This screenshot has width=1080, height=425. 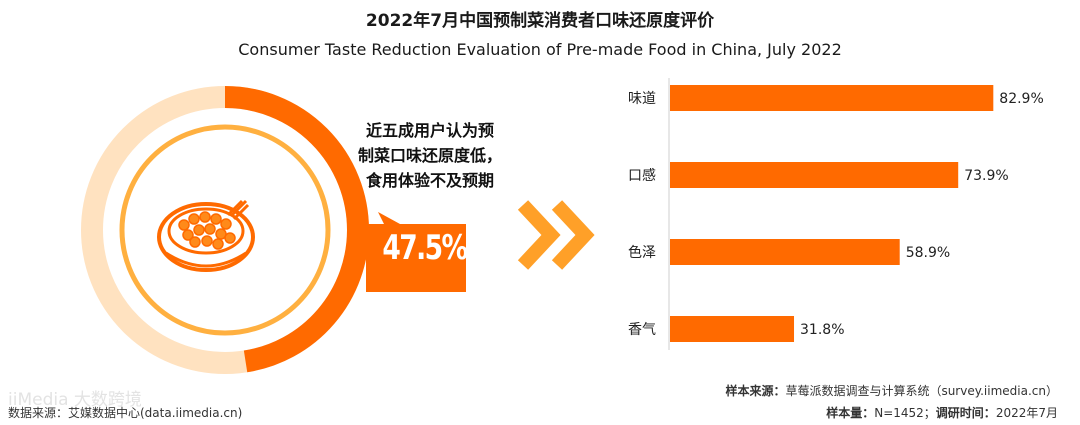 I want to click on callout-value: 47.5%, so click(x=425, y=248).